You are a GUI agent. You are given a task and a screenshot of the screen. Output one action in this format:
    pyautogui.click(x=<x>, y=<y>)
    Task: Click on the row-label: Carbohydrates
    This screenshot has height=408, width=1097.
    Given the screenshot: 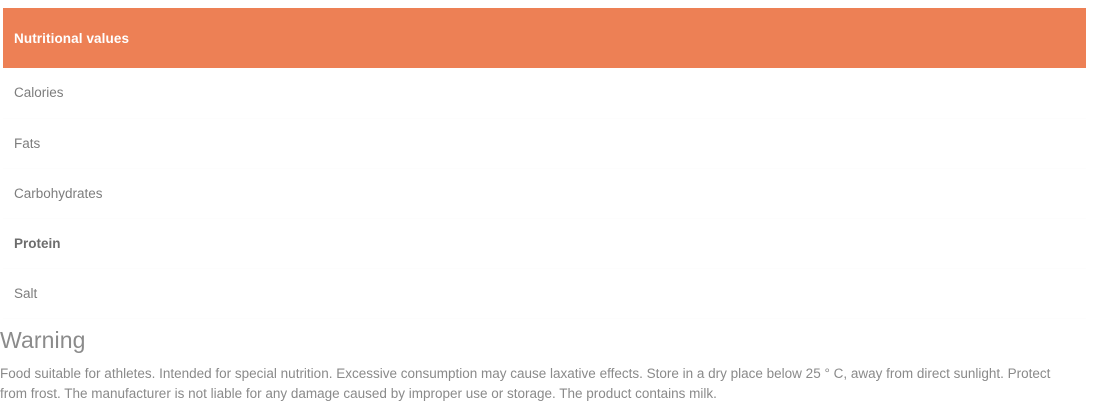 What is the action you would take?
    pyautogui.click(x=333, y=193)
    